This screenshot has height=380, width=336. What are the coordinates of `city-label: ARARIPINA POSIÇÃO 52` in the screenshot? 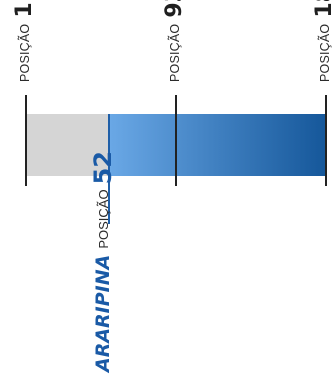 It's located at (103, 261).